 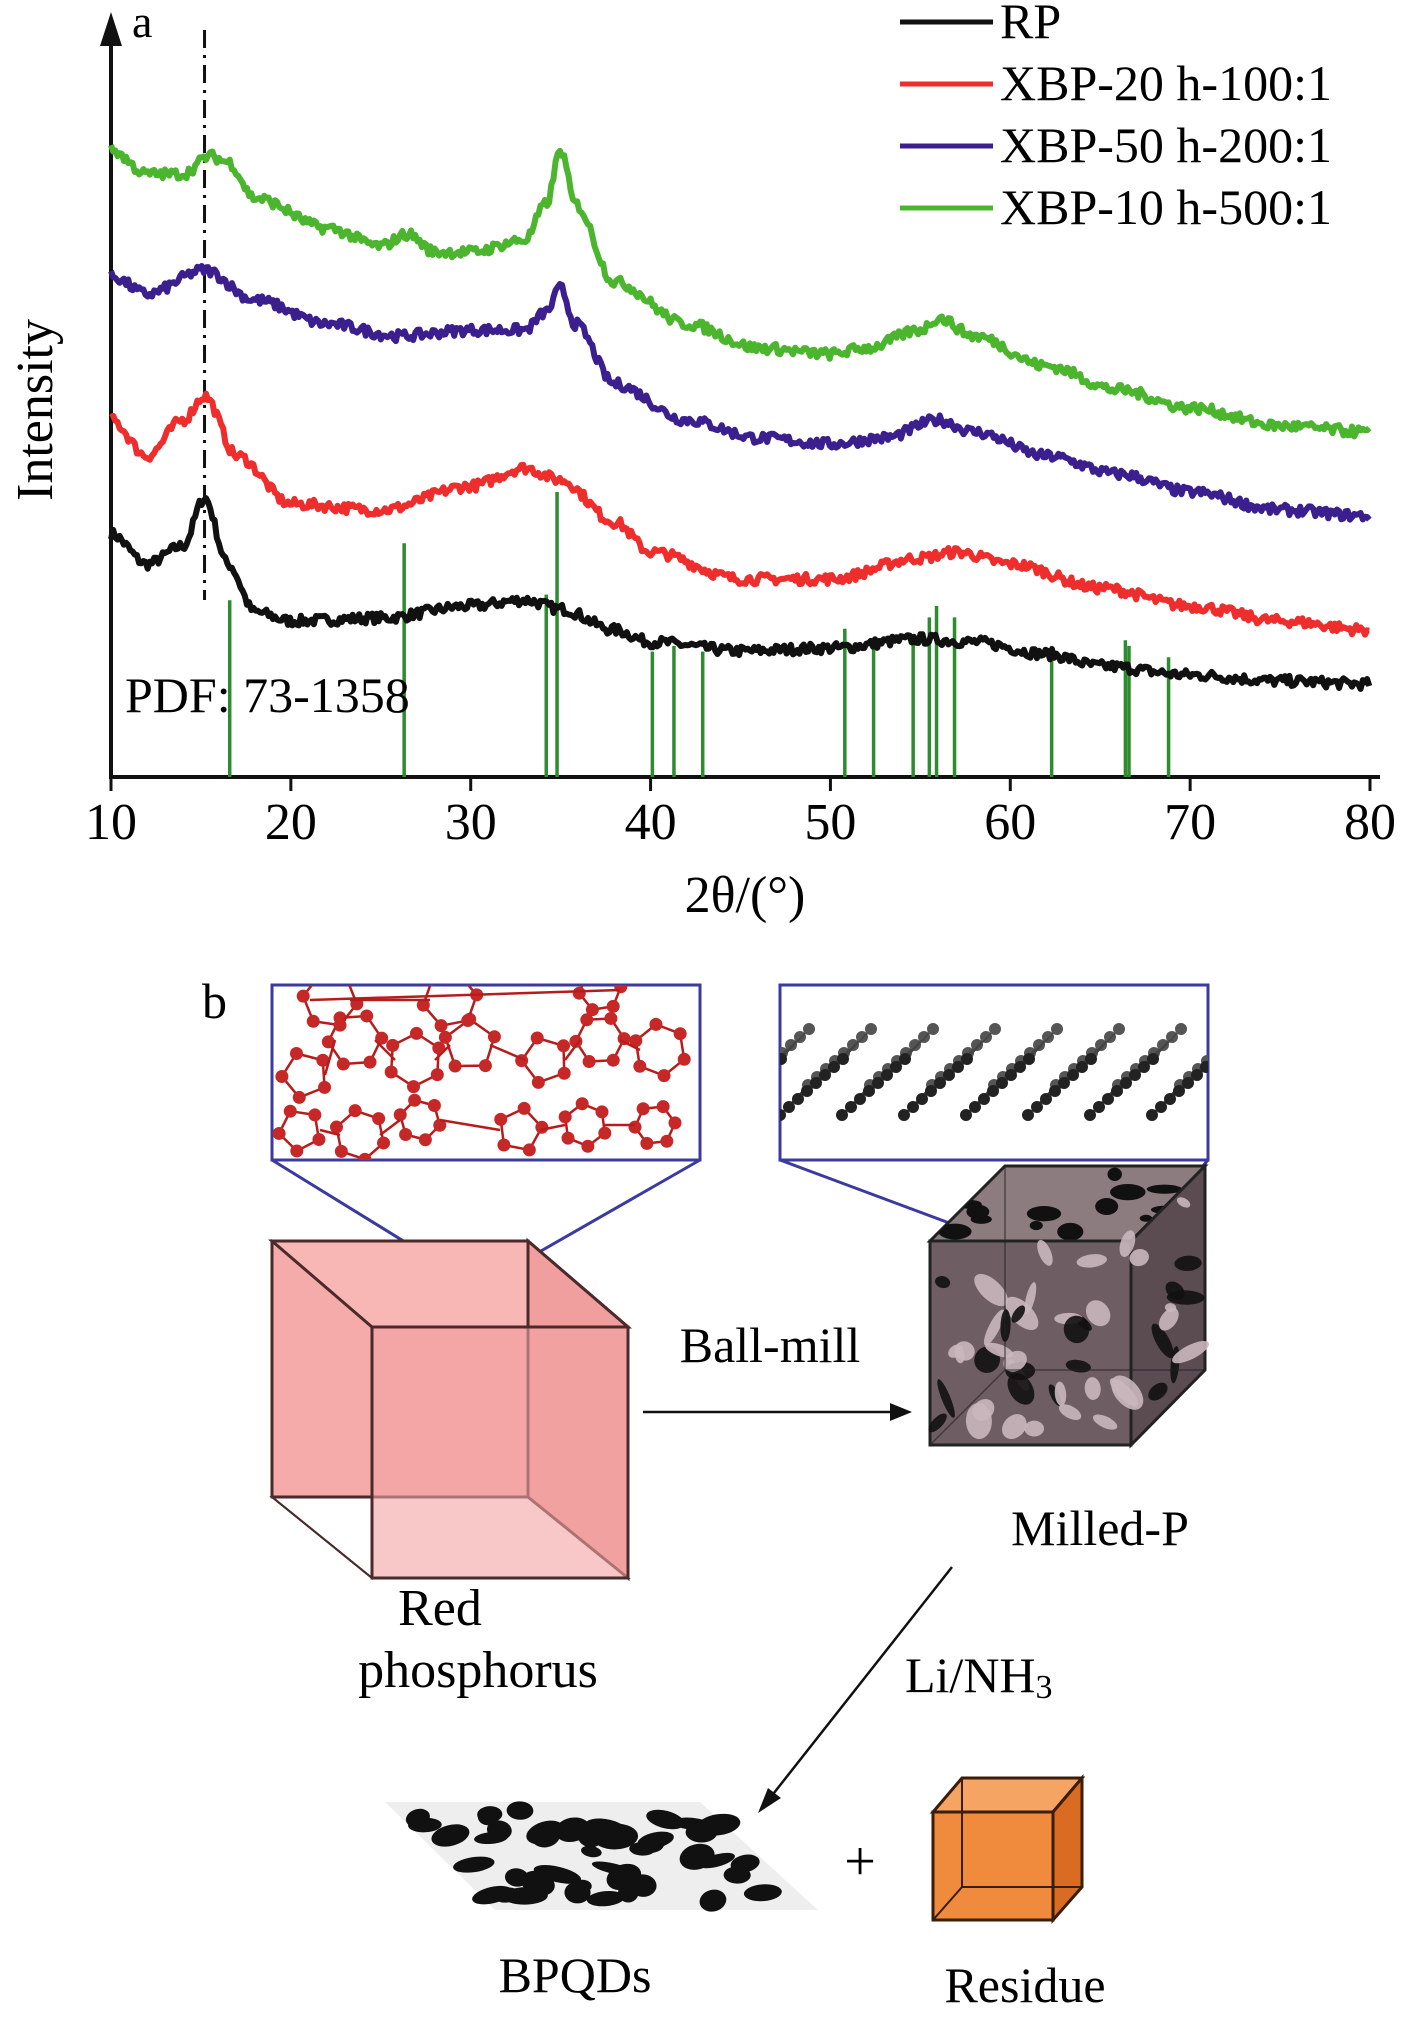 I want to click on x-axis-tick-labels: 10 20 30 40 50 60 70 80, so click(x=740, y=822).